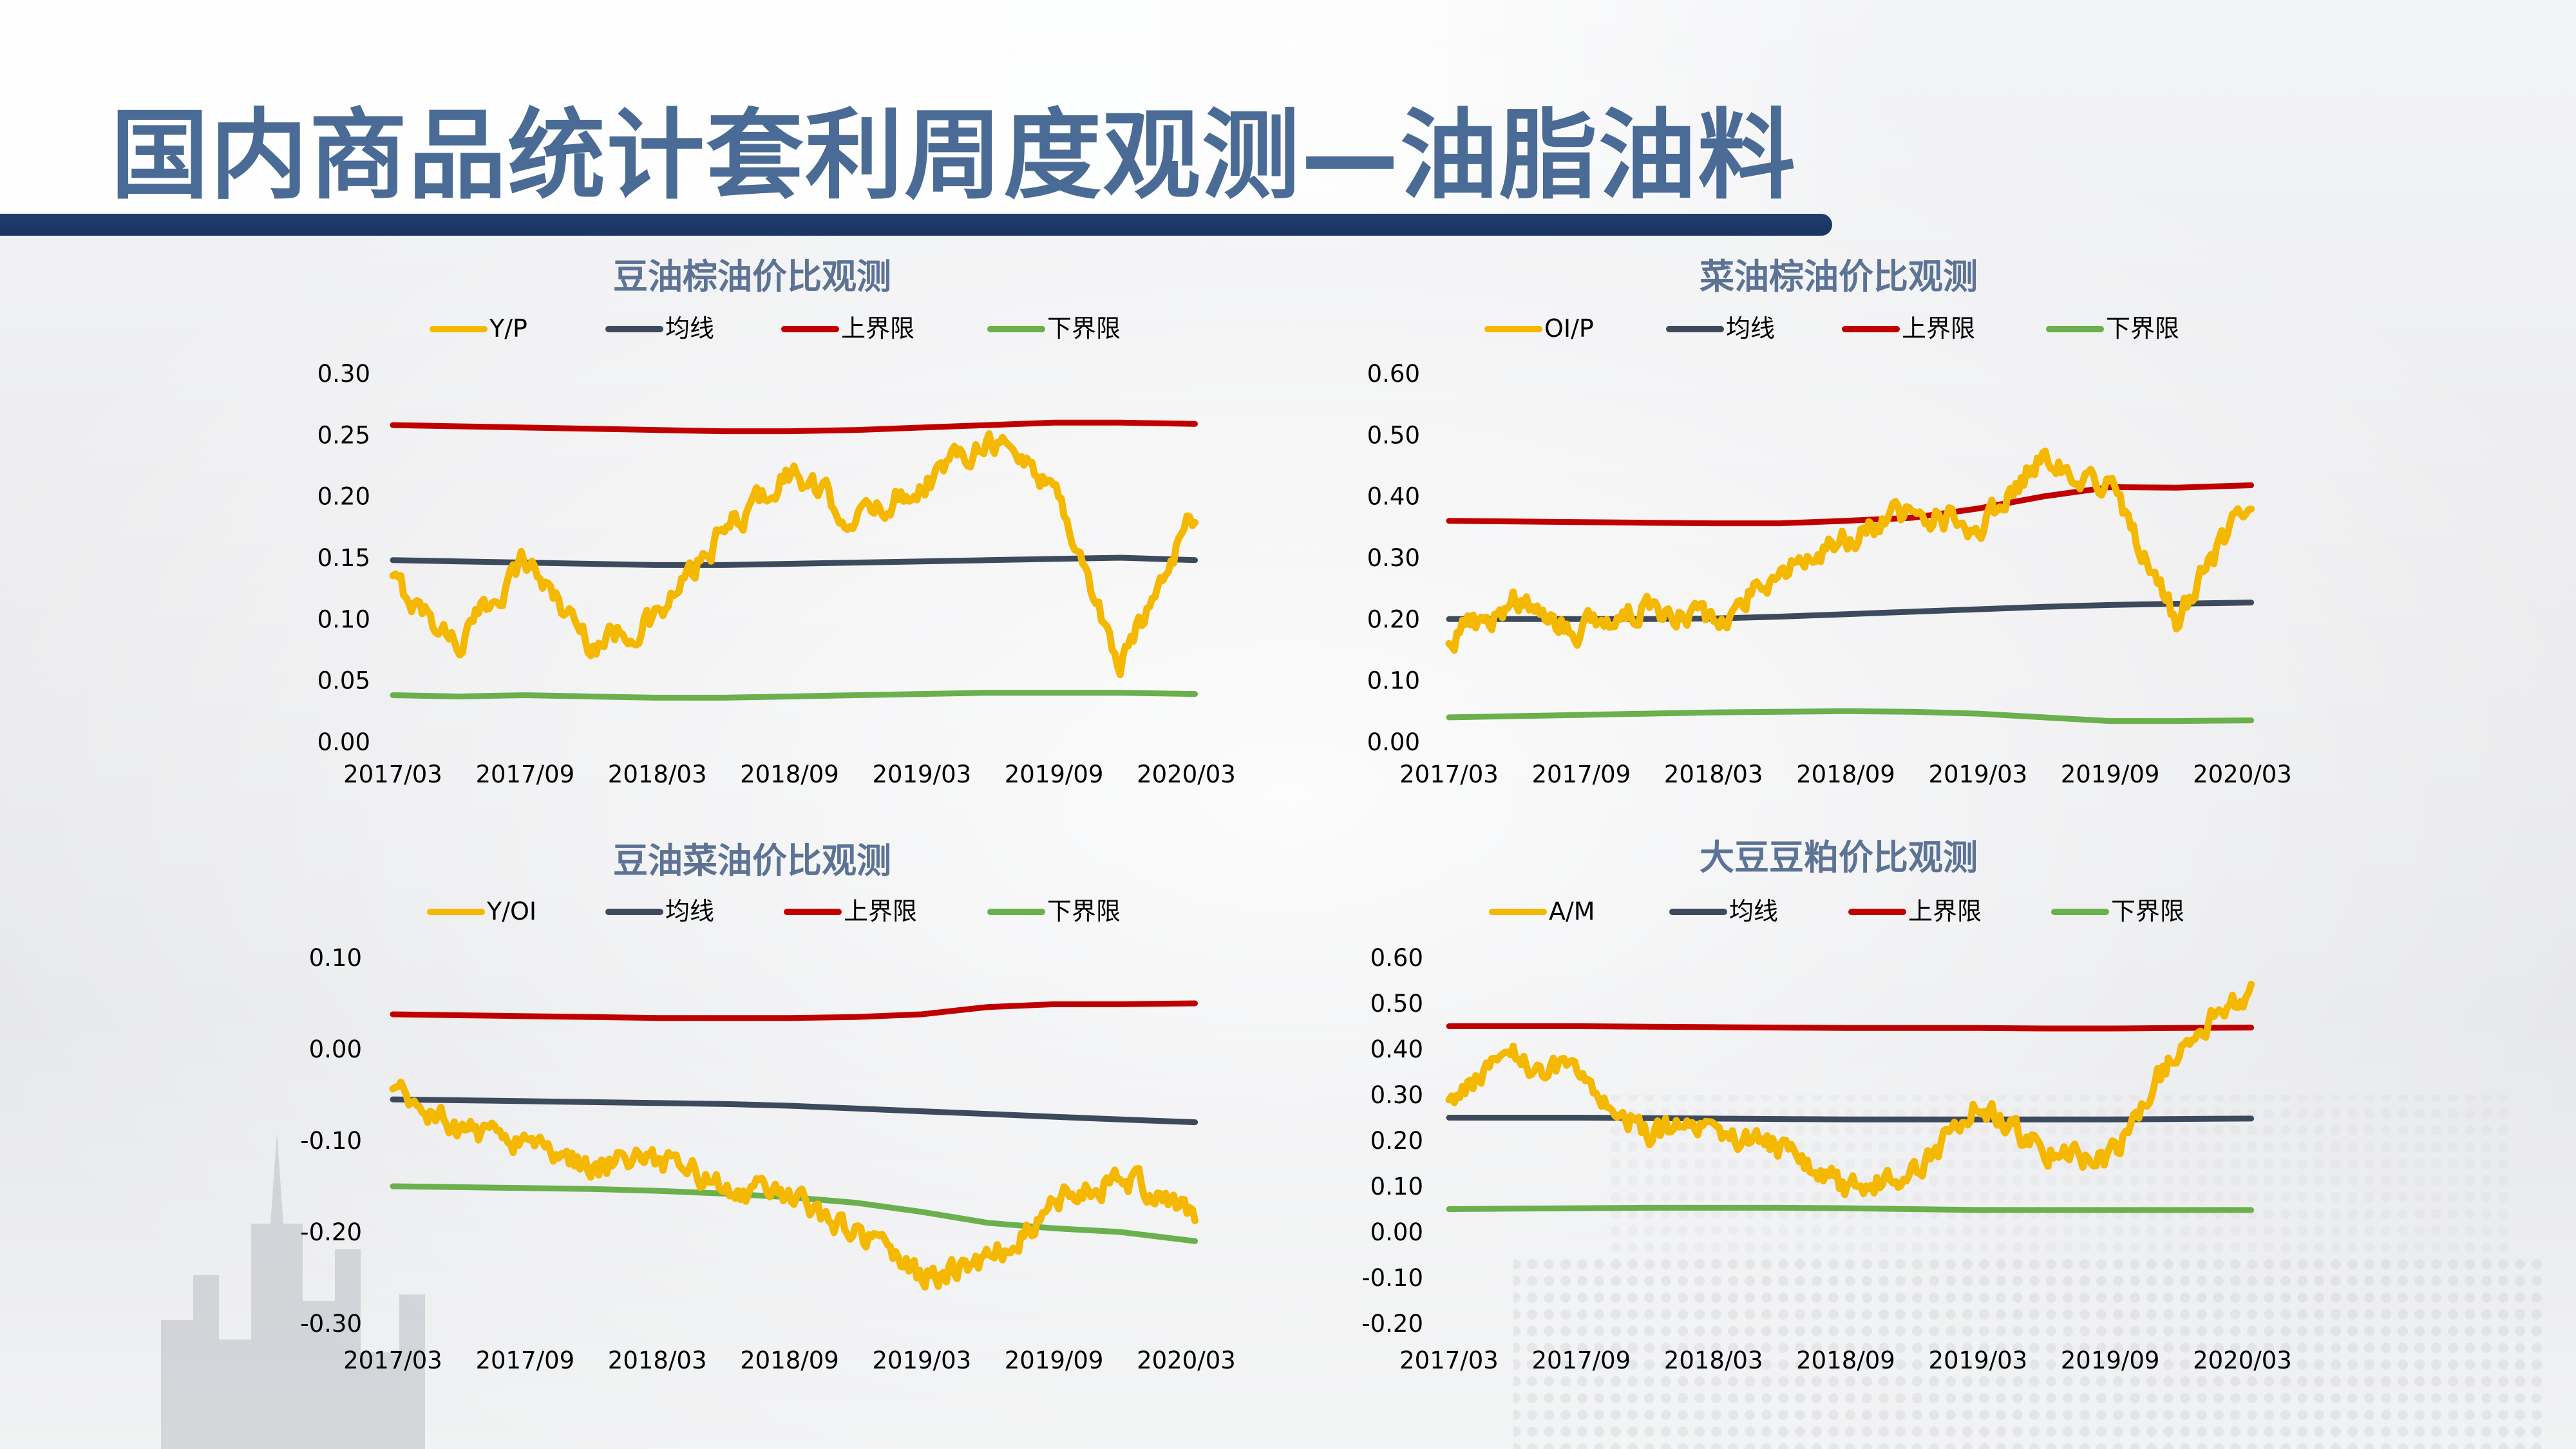  I want to click on chart-title: 豆油棕油价比观测, so click(752, 277).